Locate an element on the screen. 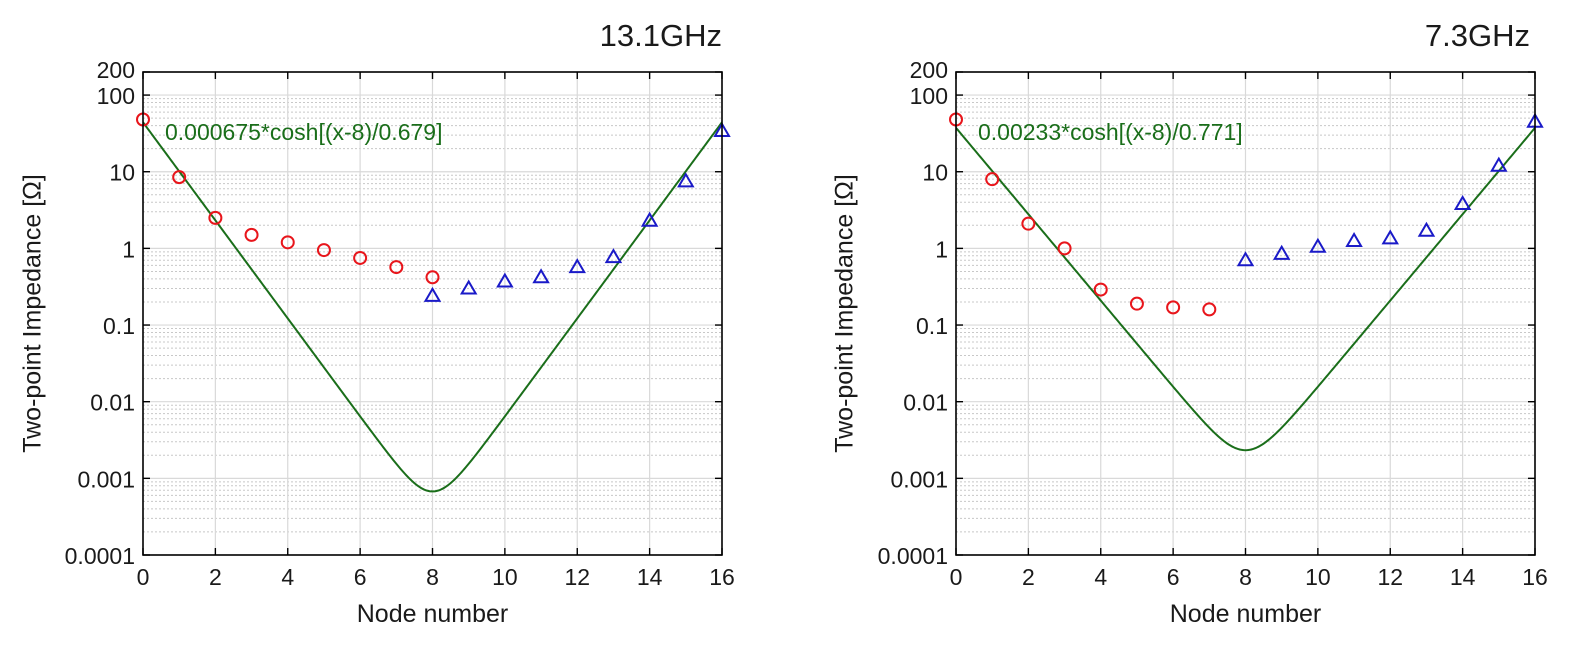  fit-annotation: 0.000675*cosh[(x-8)/0.679] is located at coordinates (303, 132).